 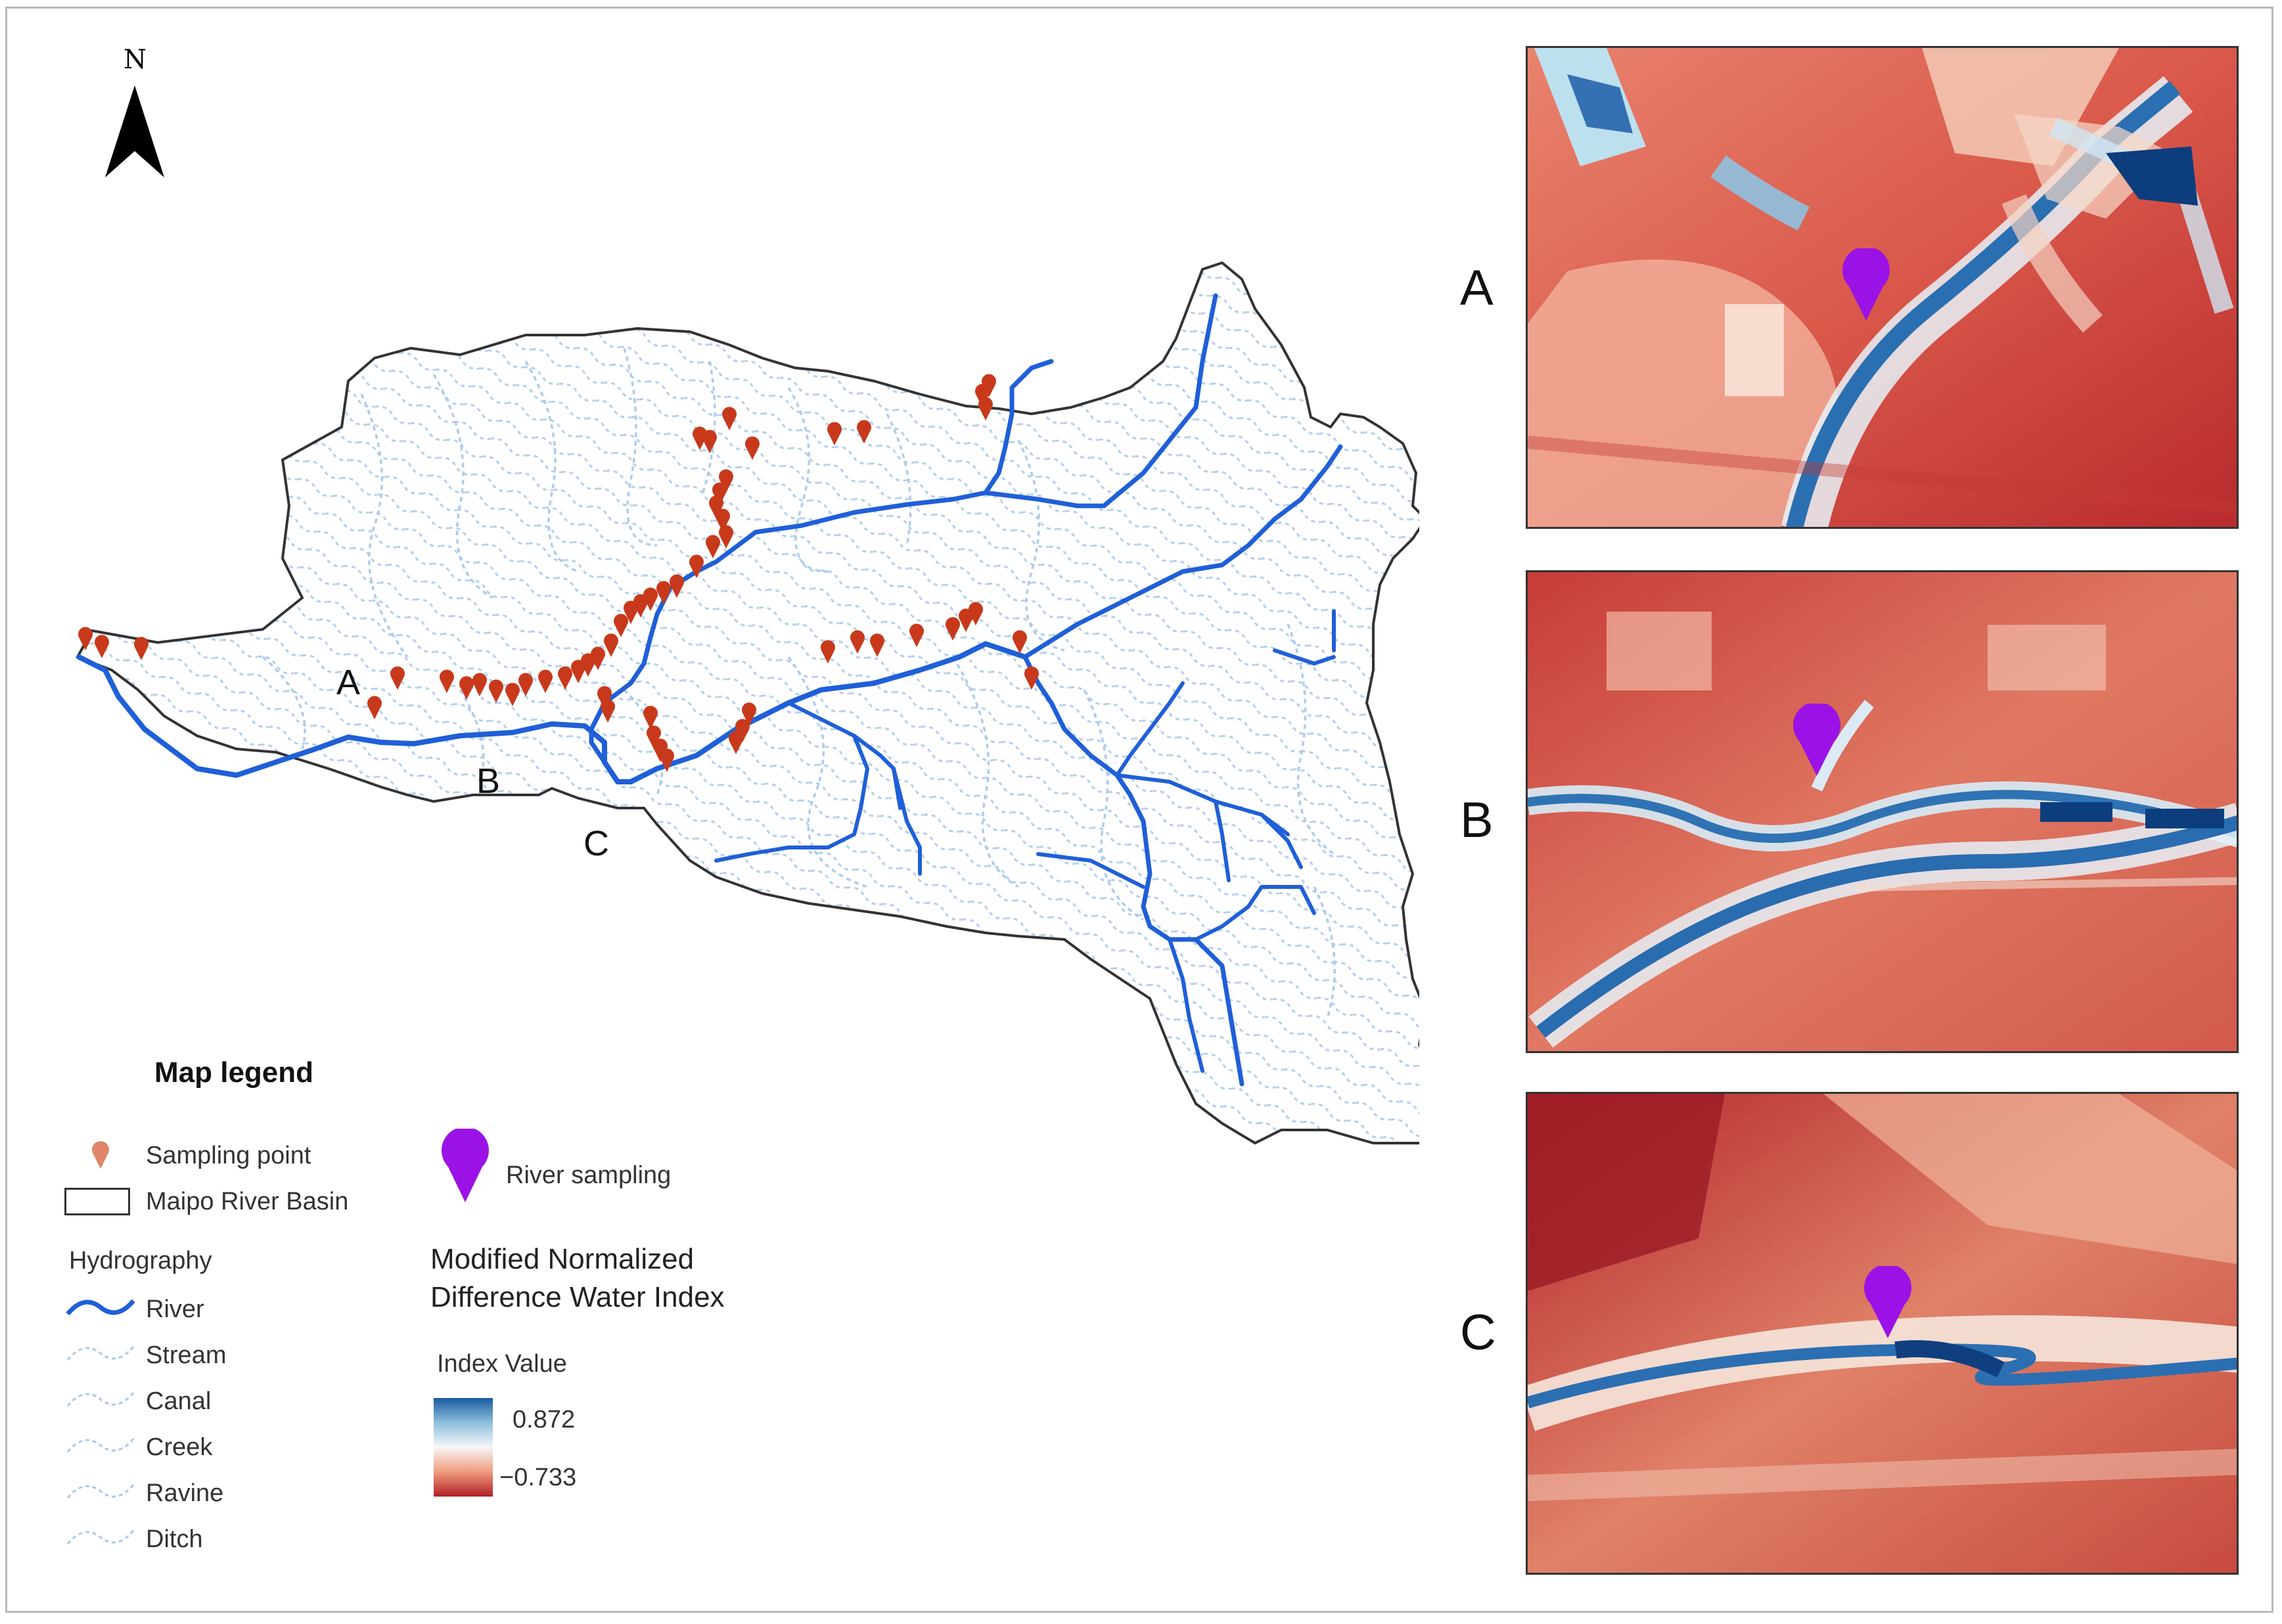 What do you see at coordinates (100, 1491) in the screenshot?
I see `ravine-line-icon` at bounding box center [100, 1491].